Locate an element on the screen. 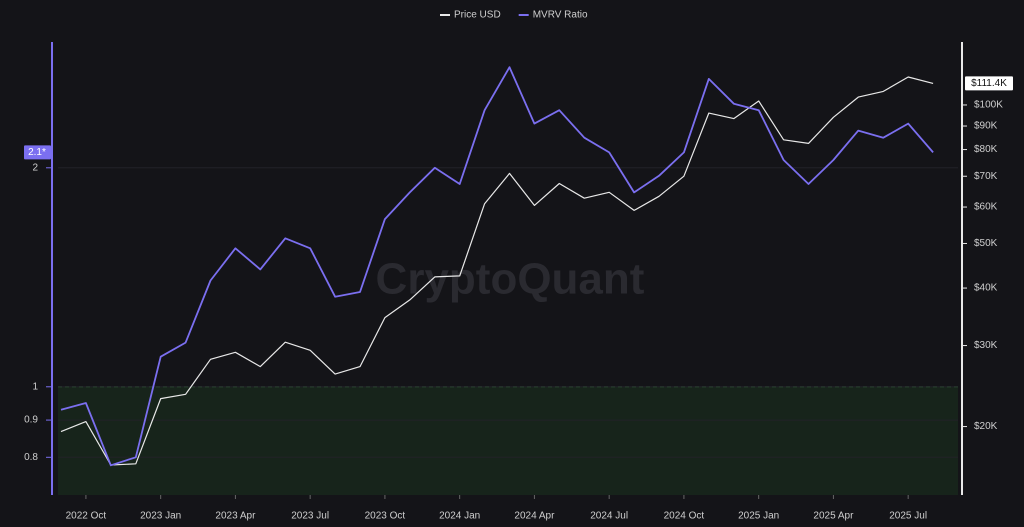  y-tick-label: 0.8 is located at coordinates (31, 457).